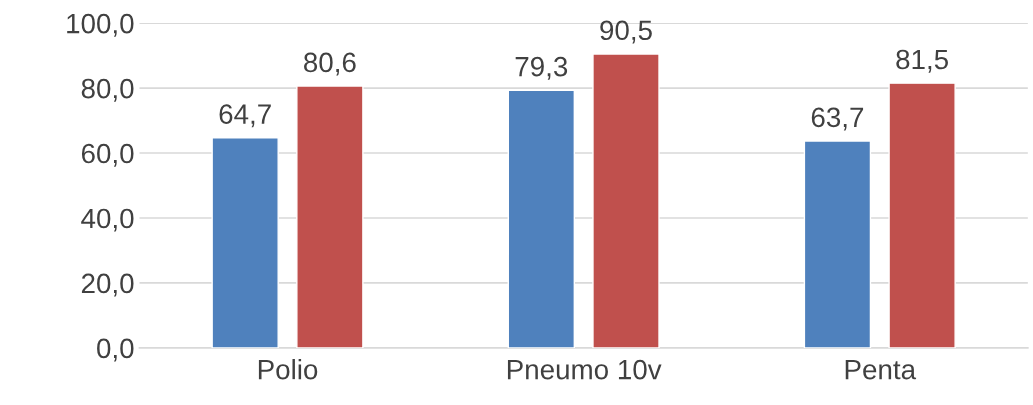 The width and height of the screenshot is (1033, 405). I want to click on x-tick-label: Penta, so click(881, 370).